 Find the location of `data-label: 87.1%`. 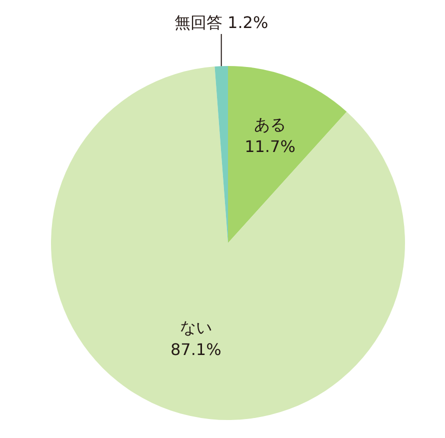

data-label: 87.1% is located at coordinates (196, 349).